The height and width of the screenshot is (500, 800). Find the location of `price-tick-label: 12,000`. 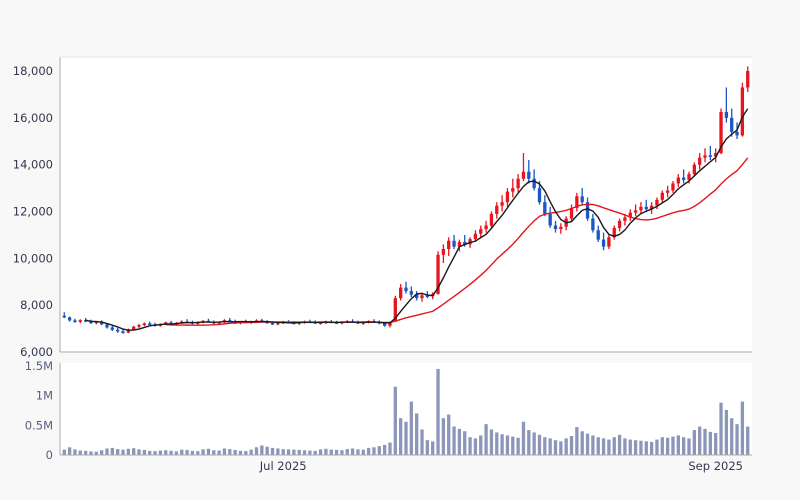

price-tick-label: 12,000 is located at coordinates (33, 212).